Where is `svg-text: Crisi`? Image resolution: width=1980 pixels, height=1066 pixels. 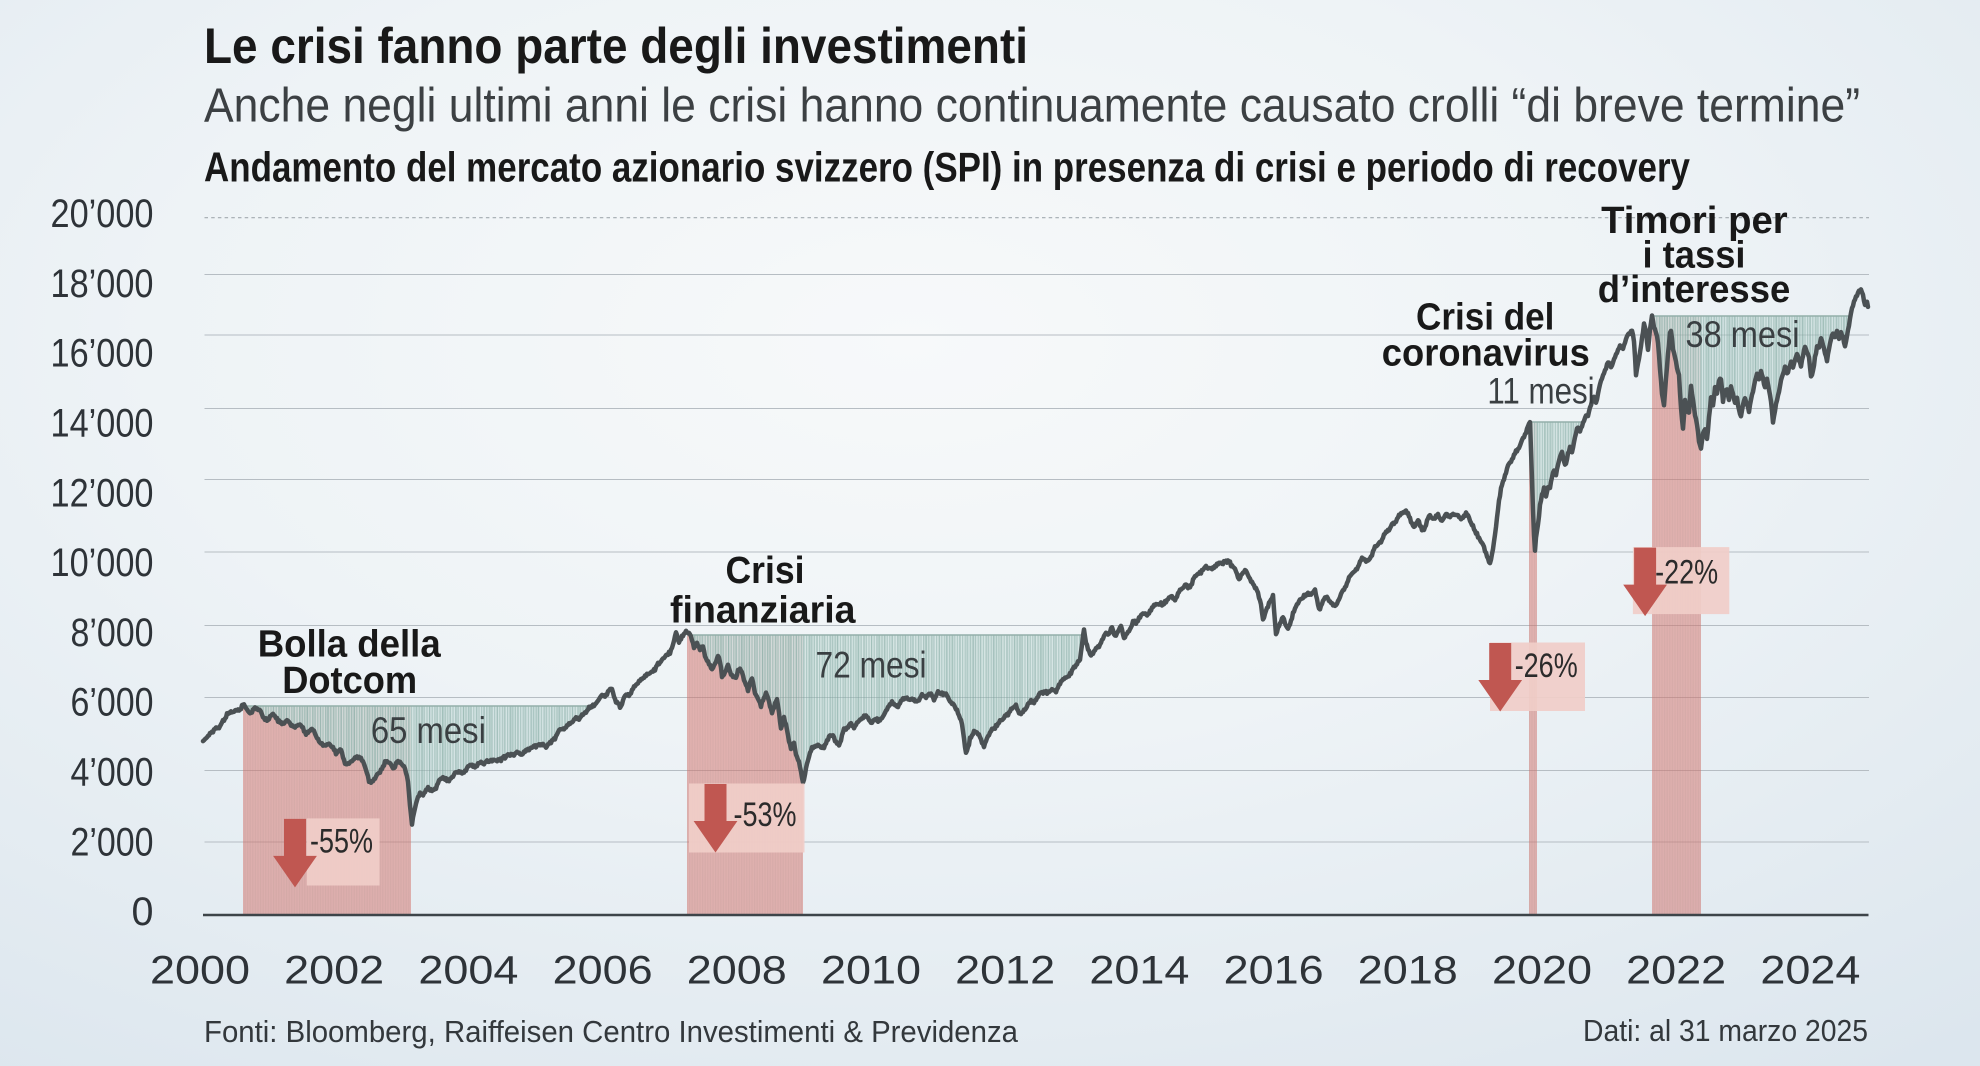
svg-text: Crisi is located at coordinates (765, 571).